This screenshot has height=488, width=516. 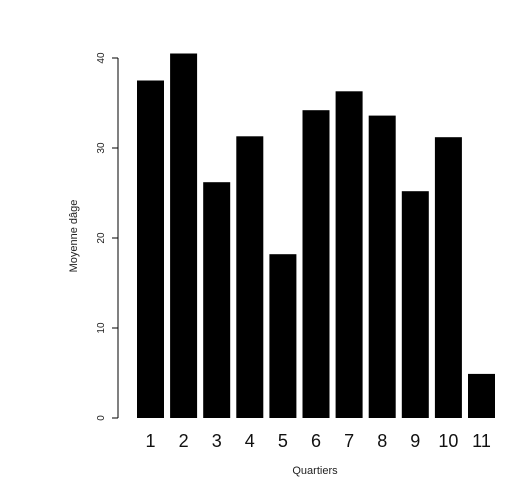 What do you see at coordinates (101, 58) in the screenshot?
I see `y-tick-label: 40` at bounding box center [101, 58].